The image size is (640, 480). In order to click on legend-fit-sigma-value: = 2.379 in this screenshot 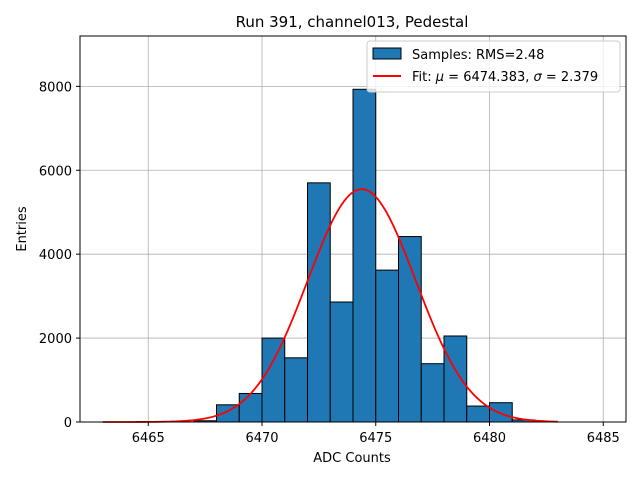, I will do `click(570, 77)`.